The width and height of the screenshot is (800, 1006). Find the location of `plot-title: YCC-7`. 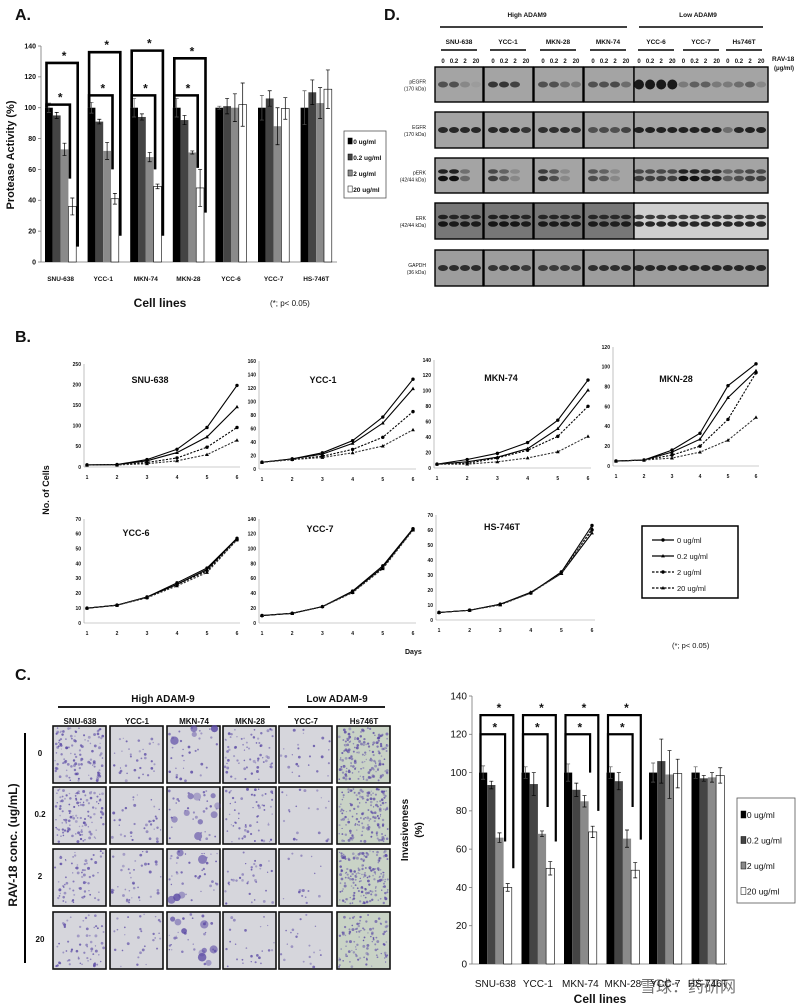

plot-title: YCC-7 is located at coordinates (319, 529).